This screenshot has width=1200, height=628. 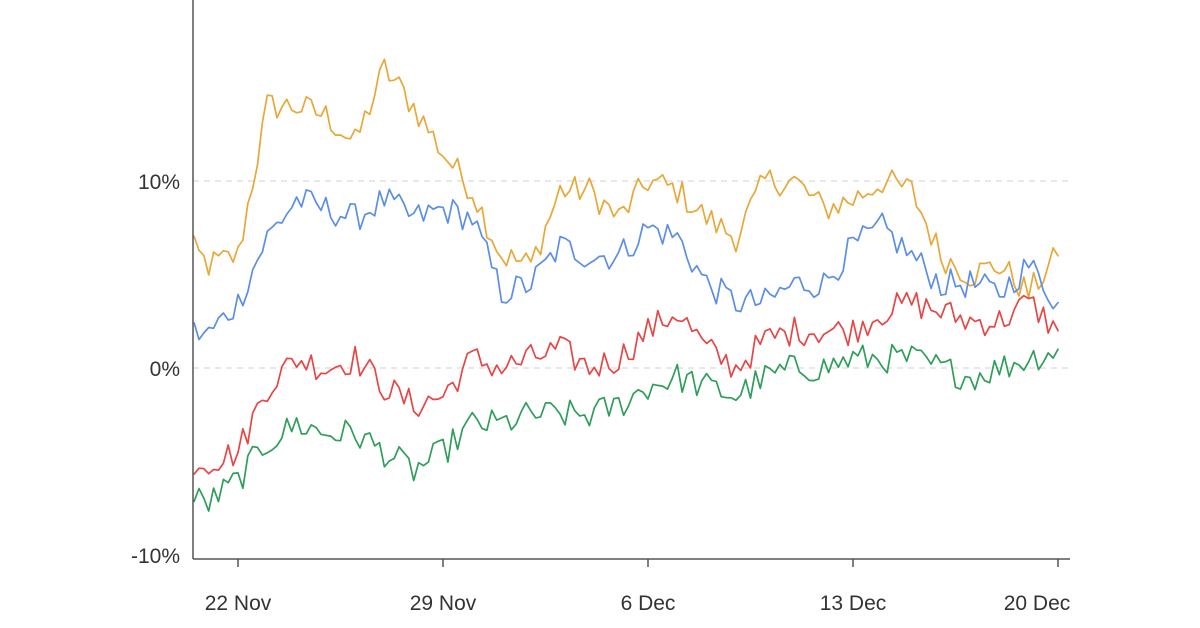 I want to click on x-tick-label-6-dec: 6 Dec, so click(x=648, y=603).